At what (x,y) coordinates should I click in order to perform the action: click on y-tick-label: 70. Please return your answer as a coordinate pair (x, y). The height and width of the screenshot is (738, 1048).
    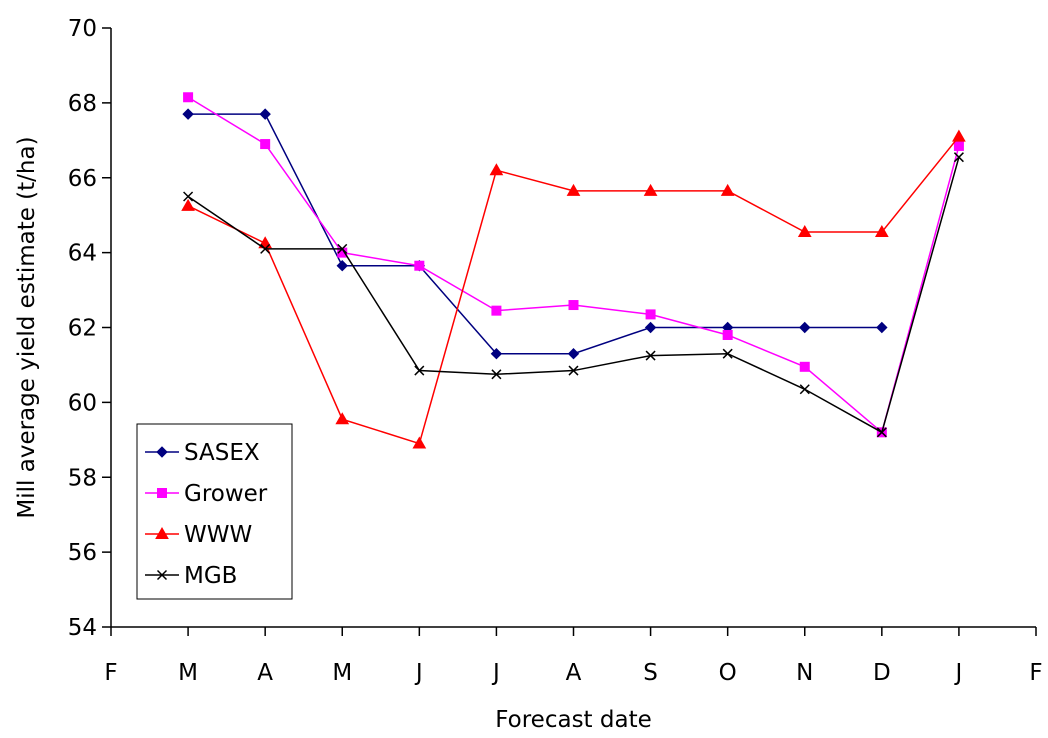
    Looking at the image, I should click on (82, 29).